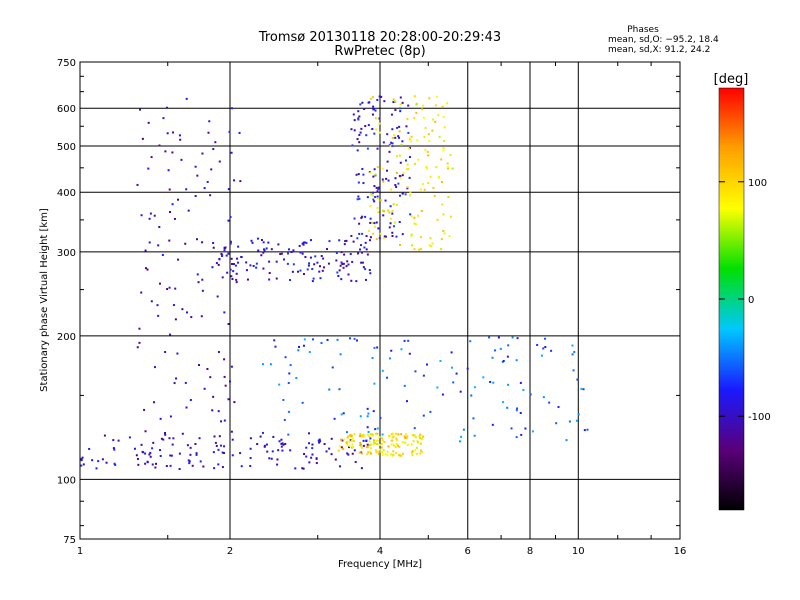 This screenshot has height=600, width=800. I want to click on phase-stats-header: Phases, so click(643, 30).